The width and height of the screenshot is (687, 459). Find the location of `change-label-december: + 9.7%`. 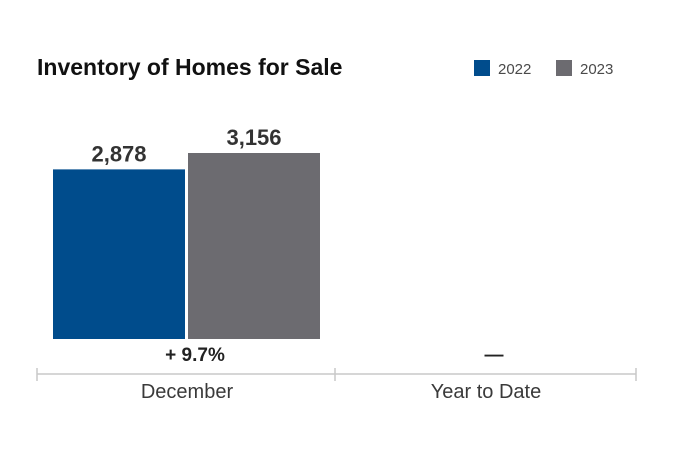

change-label-december: + 9.7% is located at coordinates (195, 355).